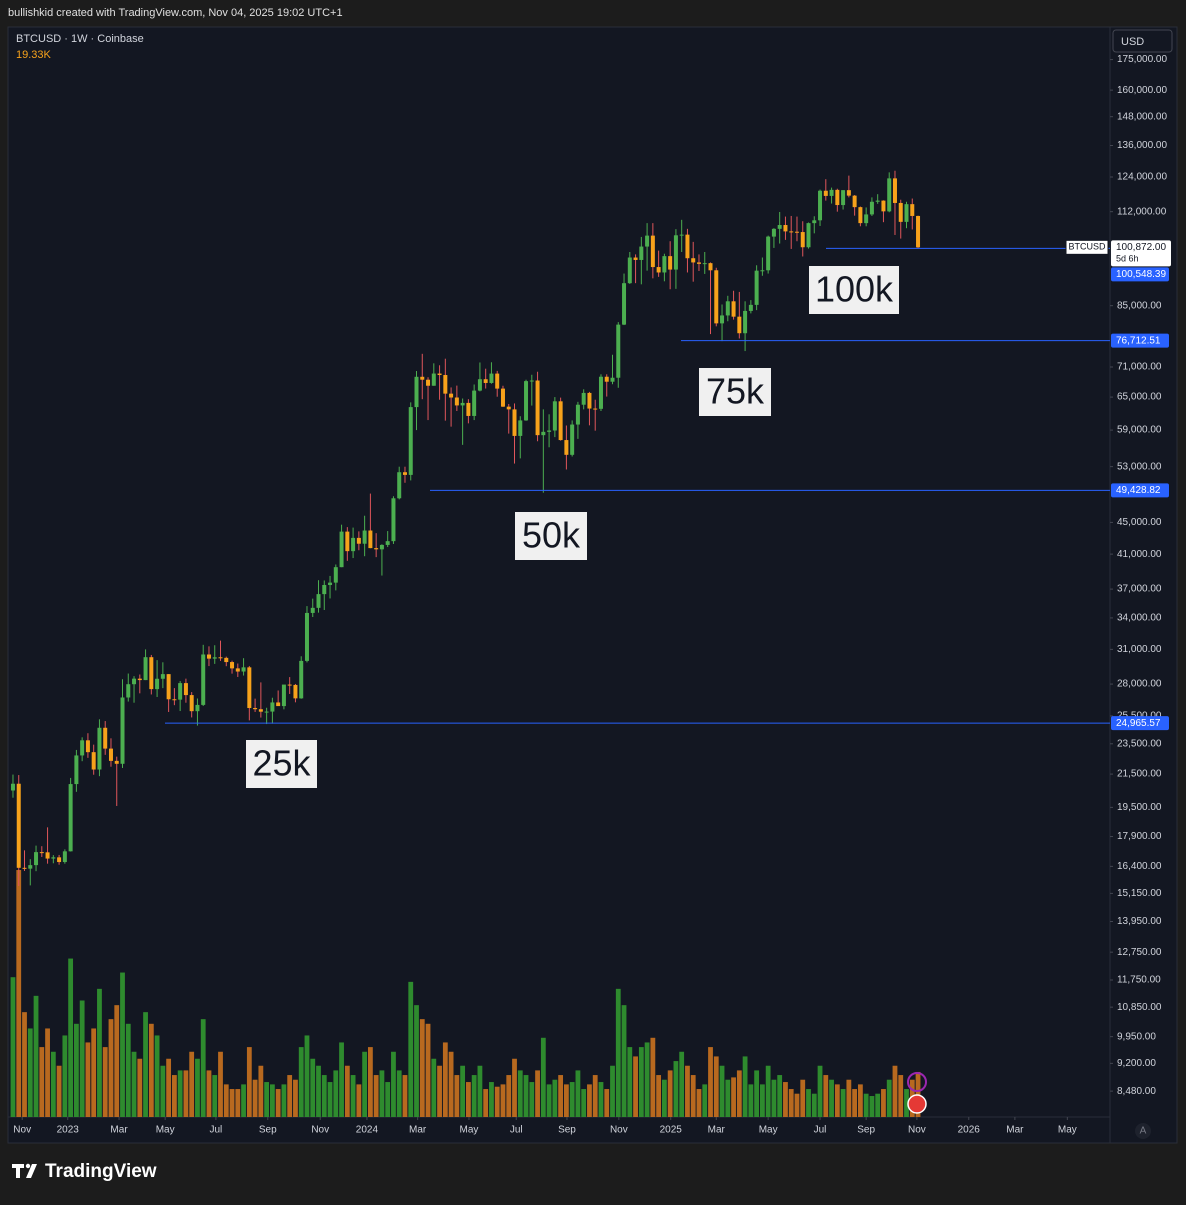 The height and width of the screenshot is (1205, 1186). Describe the element at coordinates (1141, 253) in the screenshot. I see `last-price-tag` at that location.